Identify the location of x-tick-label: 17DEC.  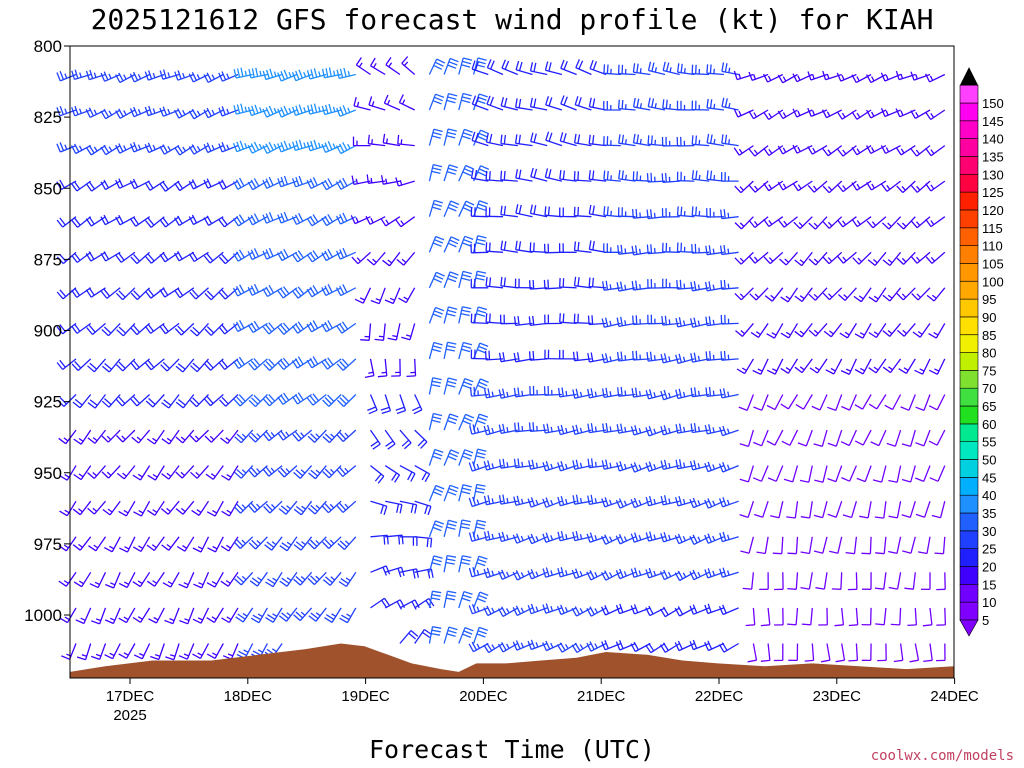
(130, 696).